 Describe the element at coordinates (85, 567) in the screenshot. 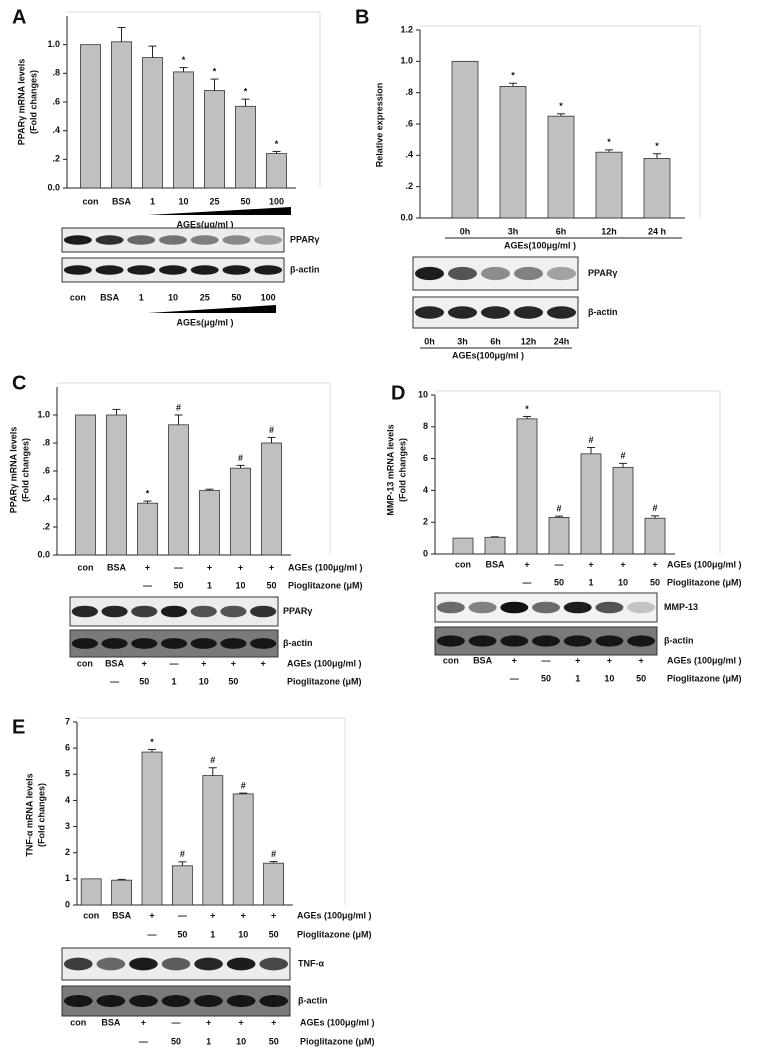

I see `x-tick-label: con` at that location.